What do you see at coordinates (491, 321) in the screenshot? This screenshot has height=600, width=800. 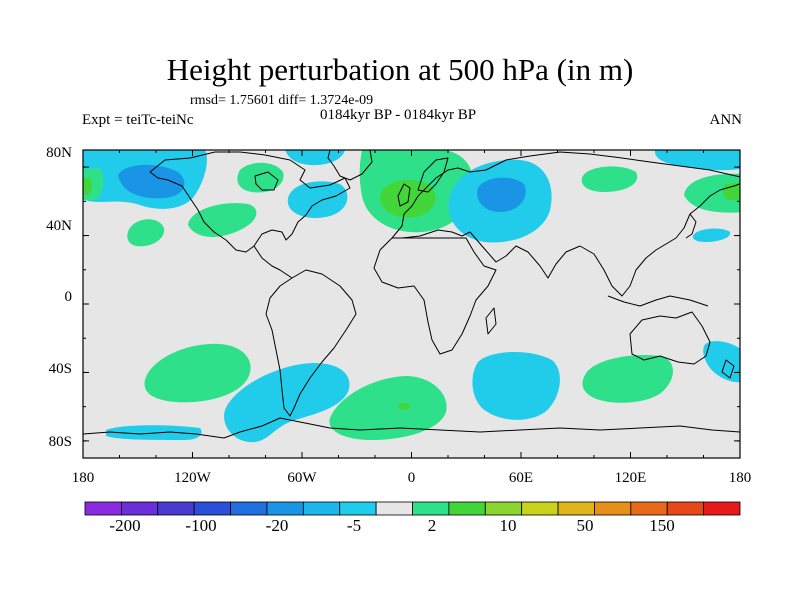 I see `coast-madagascar` at bounding box center [491, 321].